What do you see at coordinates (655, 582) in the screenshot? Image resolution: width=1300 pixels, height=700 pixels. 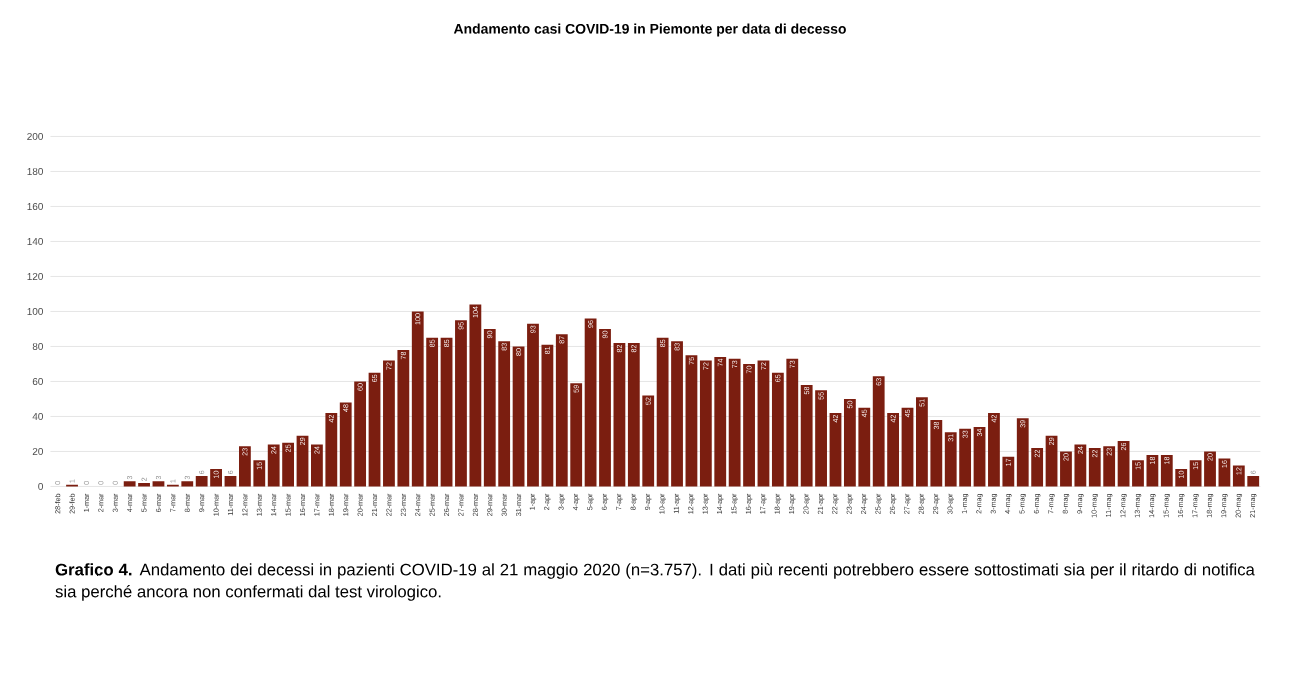 I see `text: Grafico 4. Andamento dei decessi in pazienti COVID-19 al 21 maggio 2020 (n=3.757). I dati più recenti potrebbero essere sottostimati sia per il ritardo di notifica sia perché ancora non confermati dal test virologico.` at bounding box center [655, 582].